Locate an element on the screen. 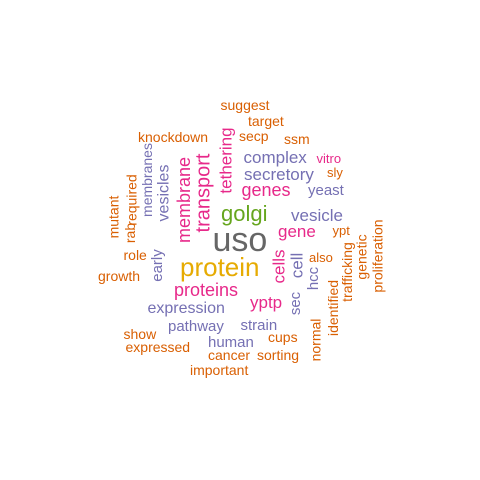  word-protein: protein is located at coordinates (220, 267).